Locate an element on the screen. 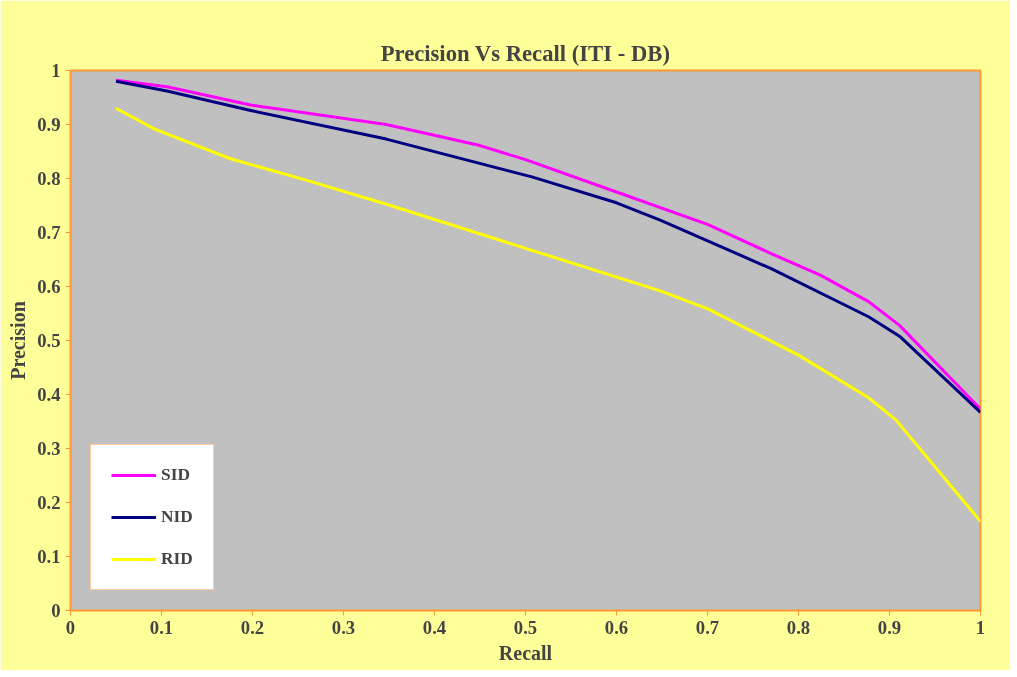 The width and height of the screenshot is (1017, 677). x-tick-label: 0 is located at coordinates (70, 627).